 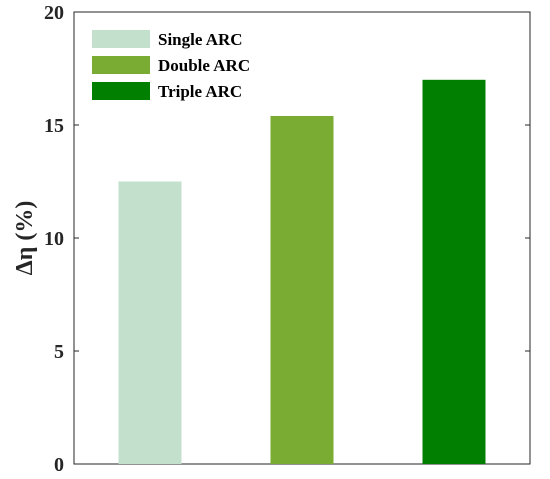 I want to click on legend-label: Double ARC, so click(x=204, y=65).